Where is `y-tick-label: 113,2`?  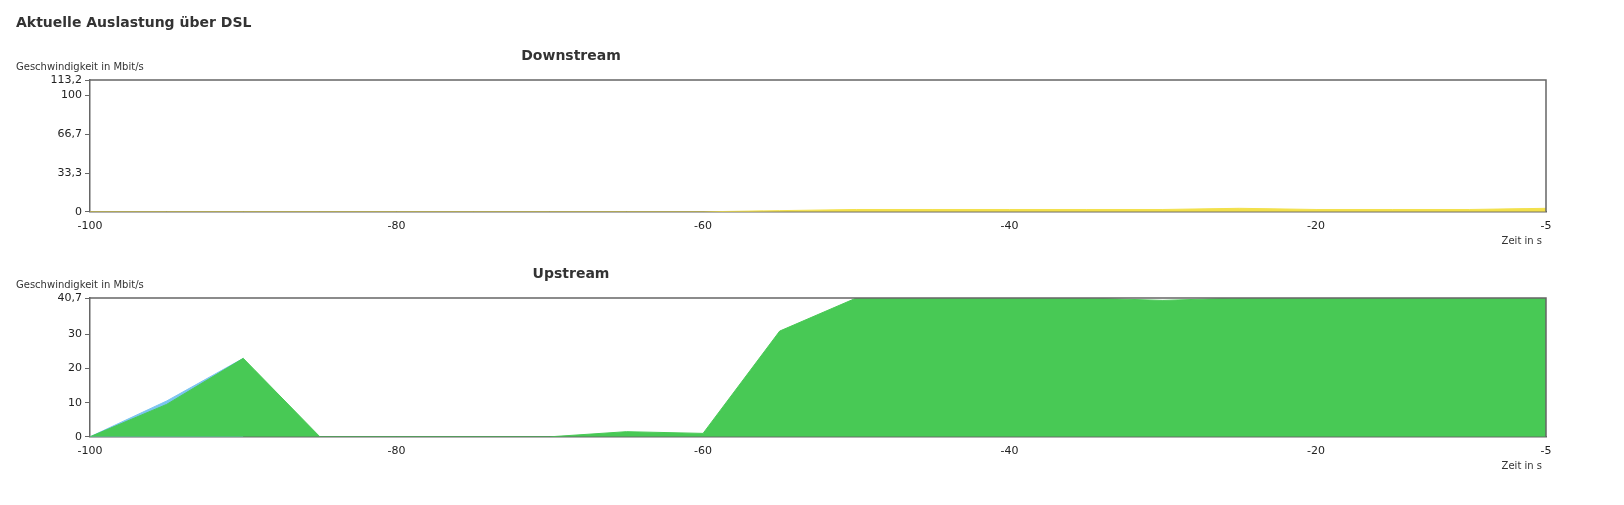
y-tick-label: 113,2 is located at coordinates (66, 79).